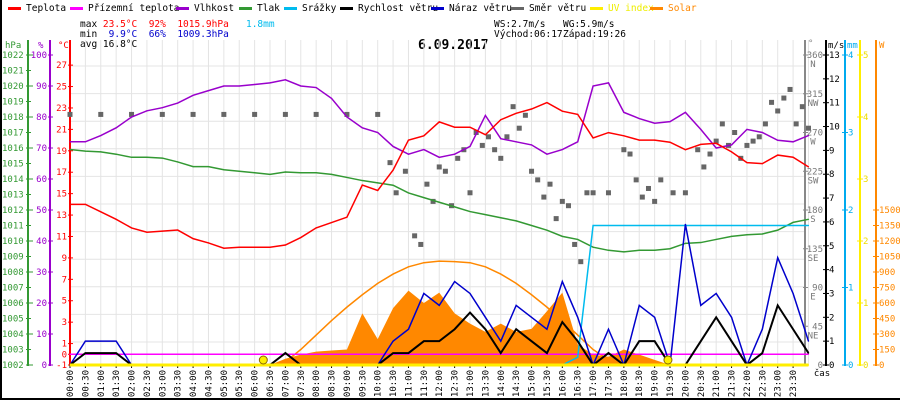  Describe the element at coordinates (865, 242) in the screenshot. I see `uv-tick: 2` at that location.